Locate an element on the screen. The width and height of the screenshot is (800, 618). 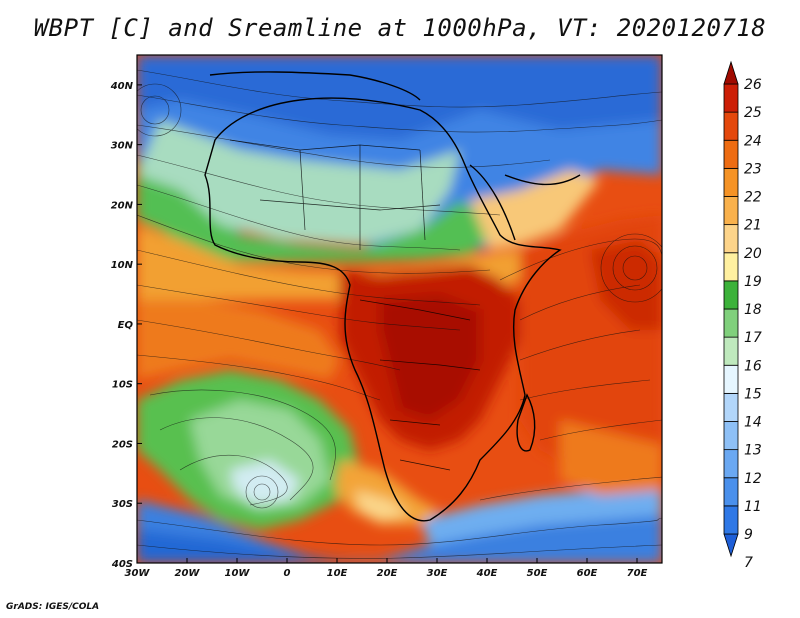
lat-tick-label: EQ is located at coordinates (126, 325).